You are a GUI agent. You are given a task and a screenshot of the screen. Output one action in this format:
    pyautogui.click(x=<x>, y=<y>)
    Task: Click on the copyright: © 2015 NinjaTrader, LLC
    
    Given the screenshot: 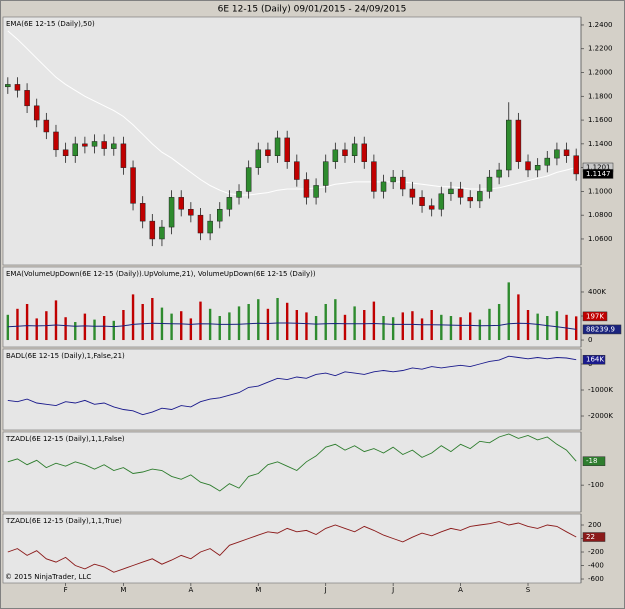 What is the action you would take?
    pyautogui.click(x=48, y=577)
    